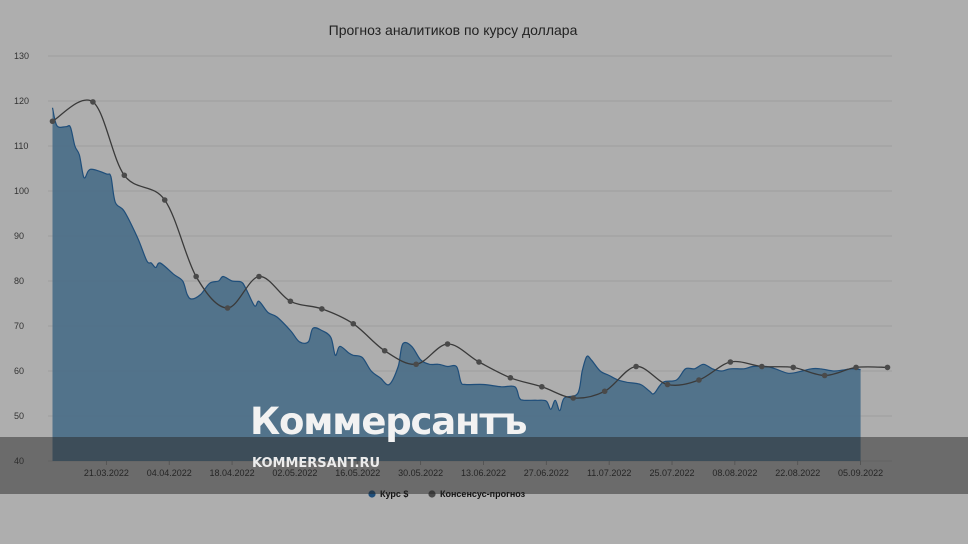 The height and width of the screenshot is (544, 968). Describe the element at coordinates (453, 30) in the screenshot. I see `chart-title: Прогноз аналитиков по курсу доллара` at that location.